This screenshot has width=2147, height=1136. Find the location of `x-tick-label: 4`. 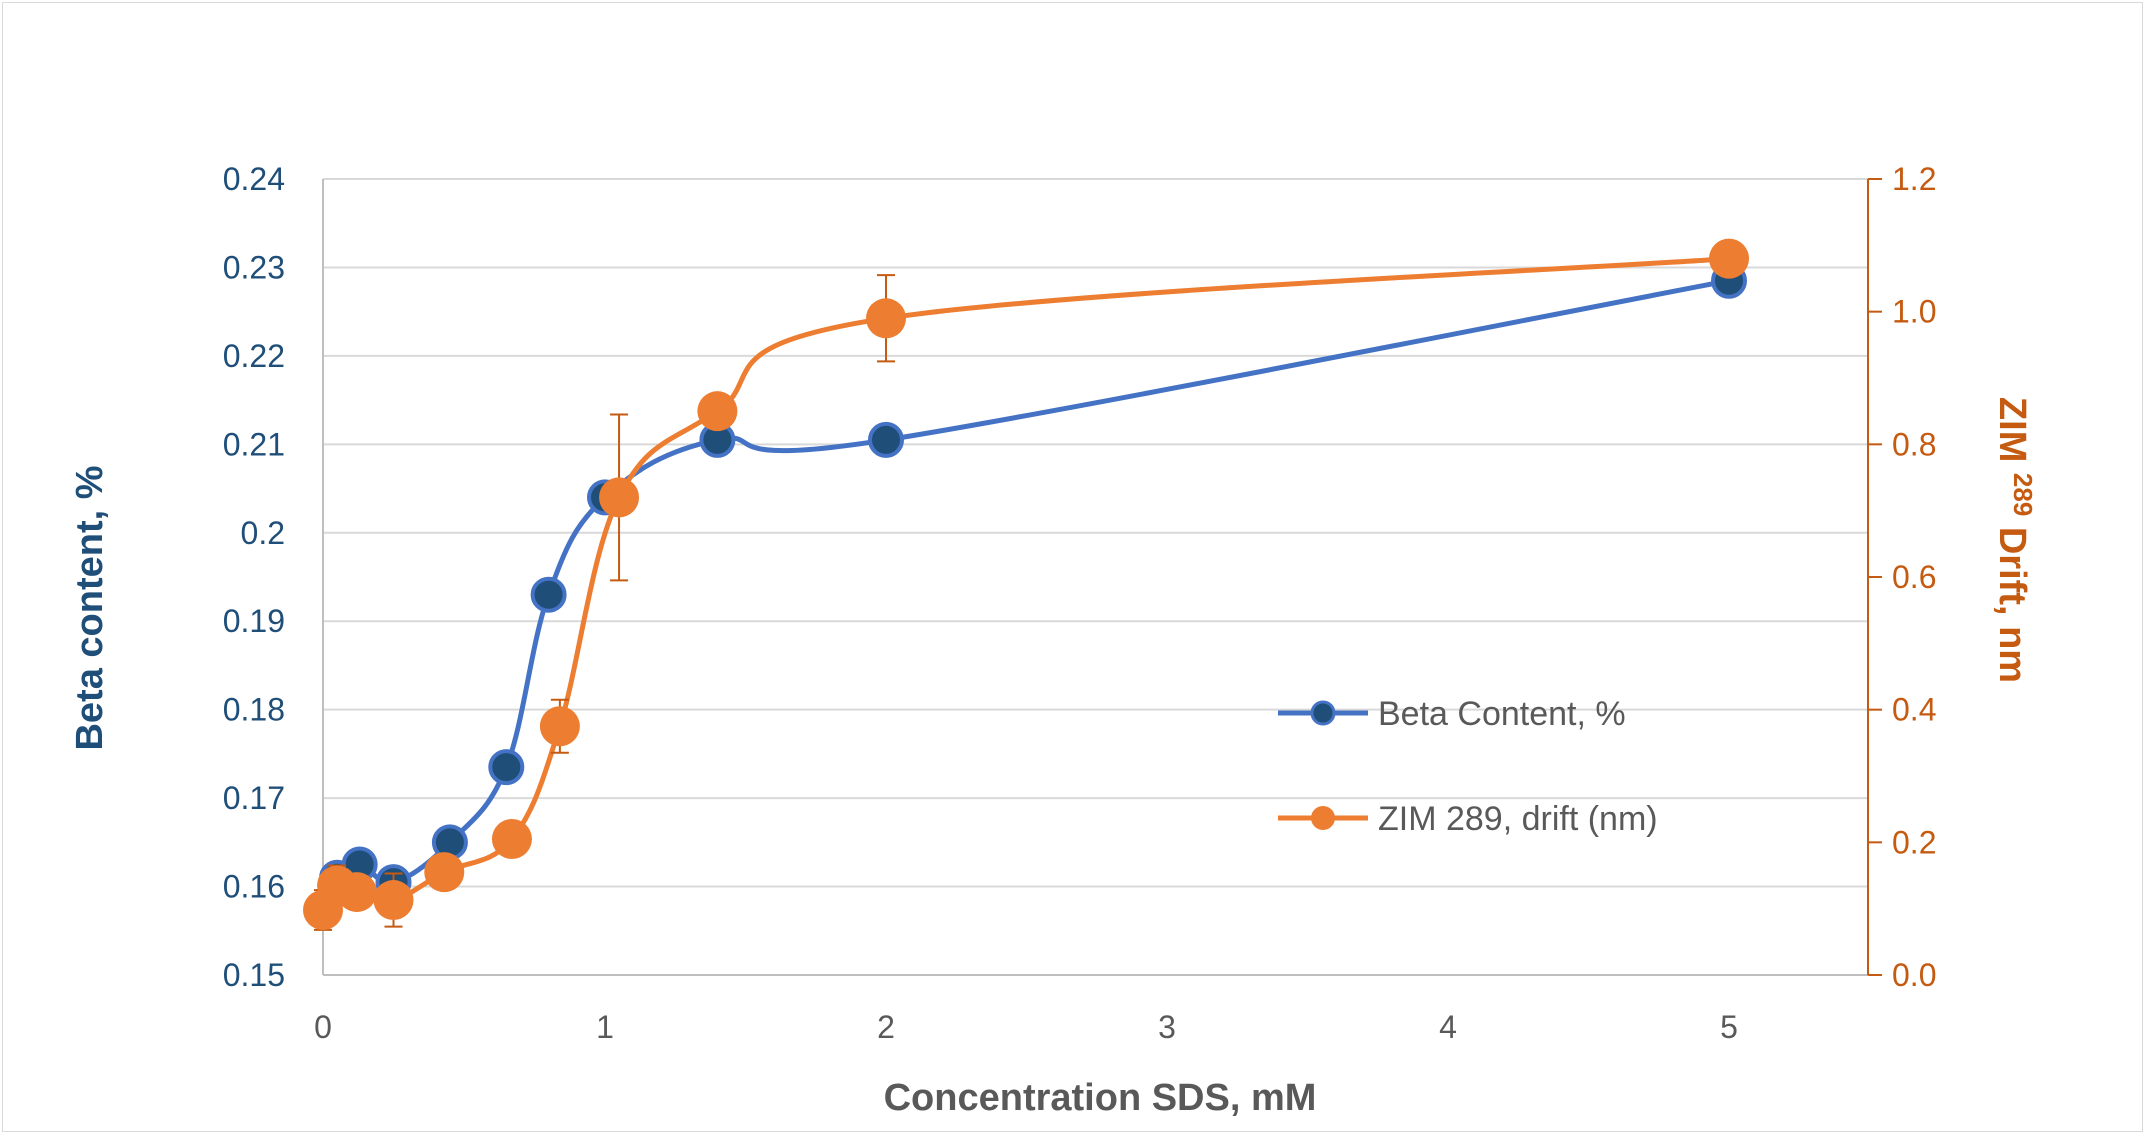

x-tick-label: 4 is located at coordinates (1448, 1027).